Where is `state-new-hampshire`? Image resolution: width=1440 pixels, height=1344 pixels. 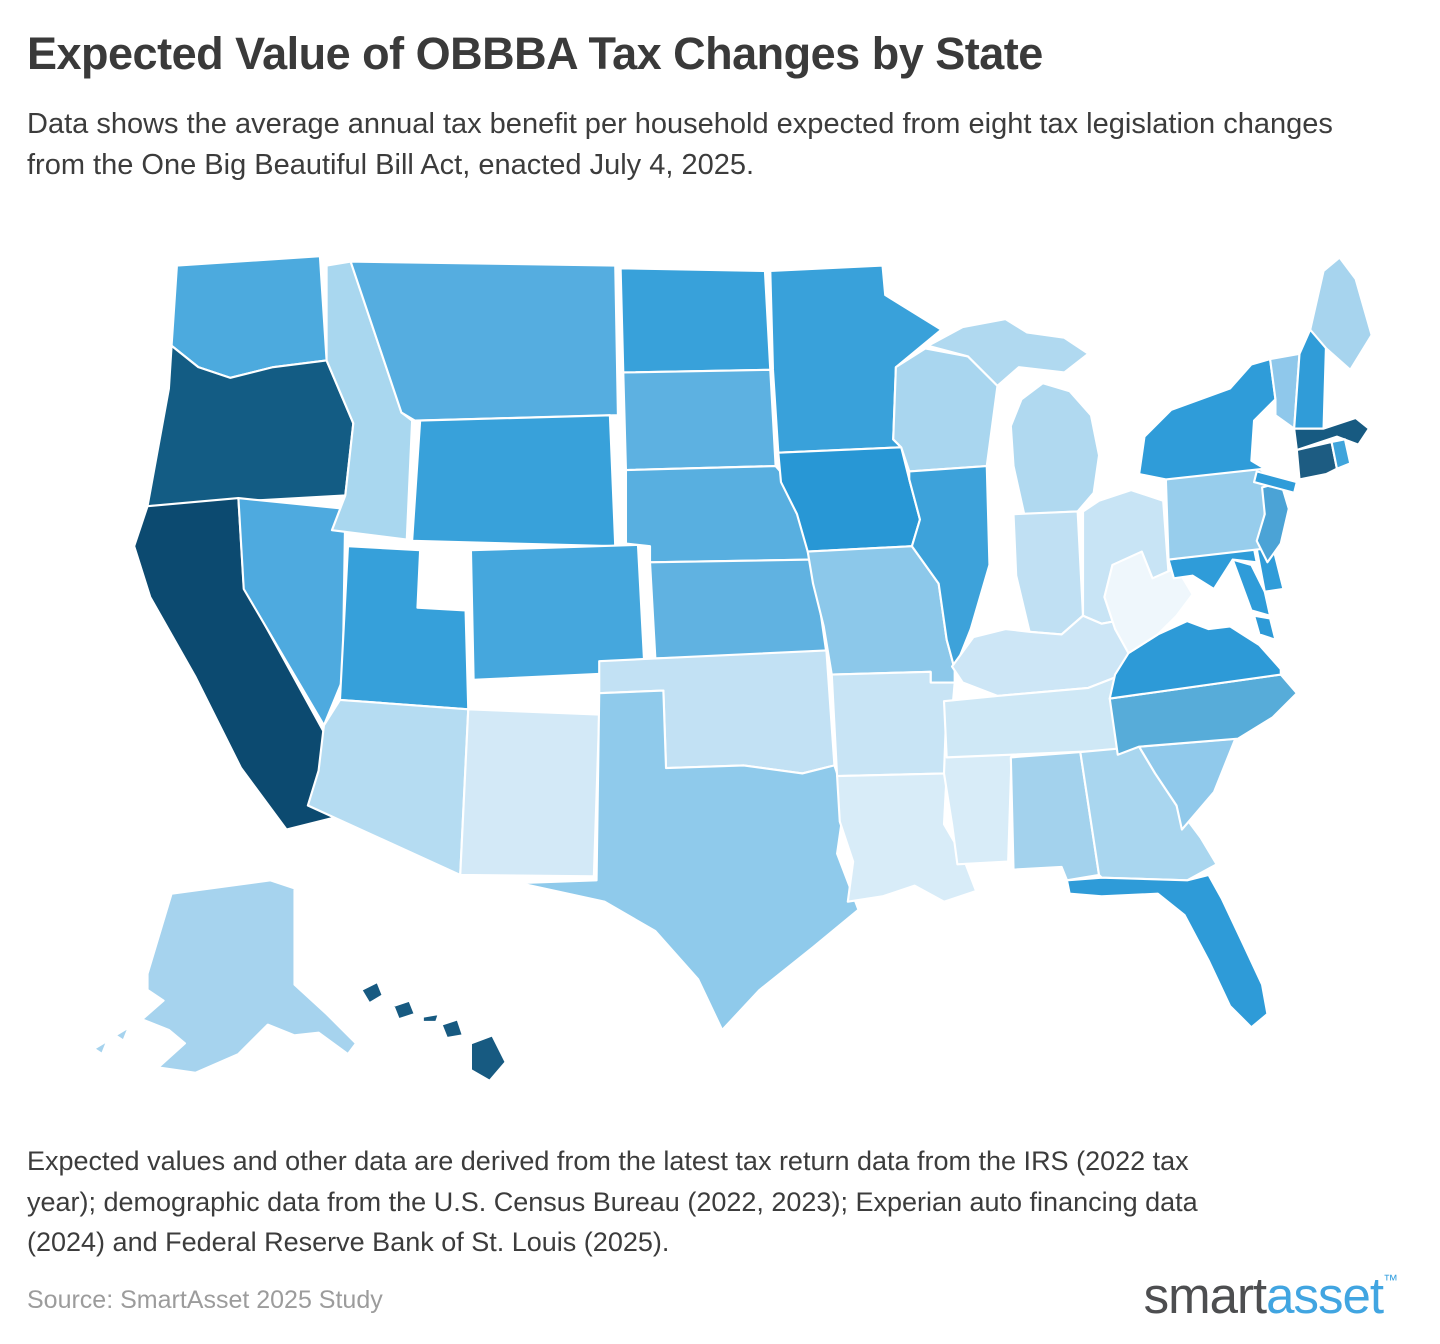 state-new-hampshire is located at coordinates (1310, 379).